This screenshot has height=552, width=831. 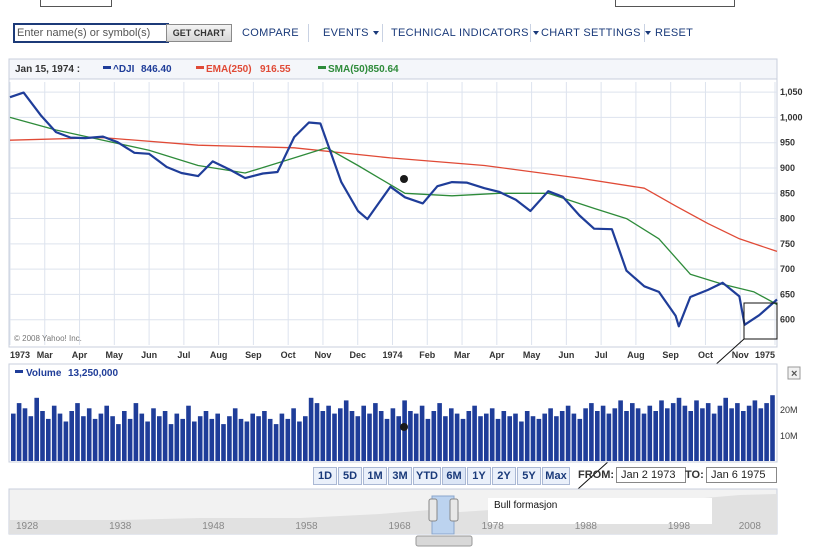 What do you see at coordinates (44, 373) in the screenshot?
I see `volume-label: Volume` at bounding box center [44, 373].